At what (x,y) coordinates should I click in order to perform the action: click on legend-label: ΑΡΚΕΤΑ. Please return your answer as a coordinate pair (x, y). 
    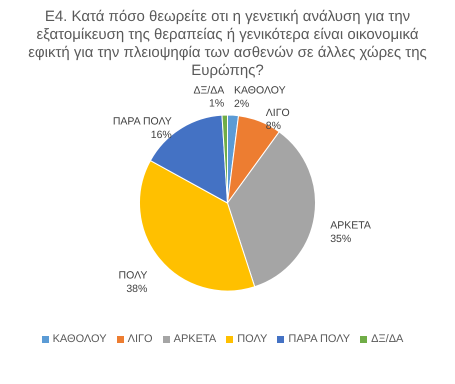
    Looking at the image, I should click on (195, 339).